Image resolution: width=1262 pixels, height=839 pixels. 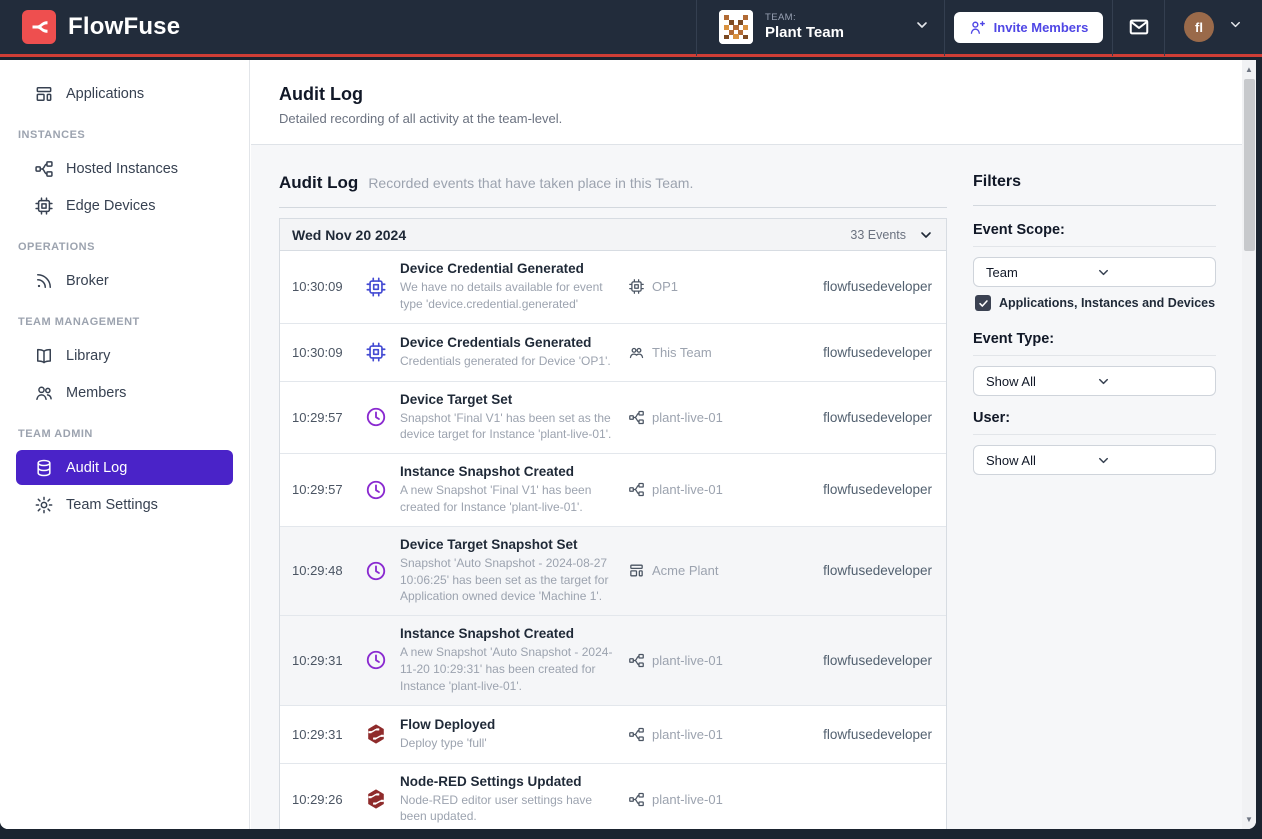 What do you see at coordinates (97, 467) in the screenshot?
I see `sidebar-item-label: Audit Log` at bounding box center [97, 467].